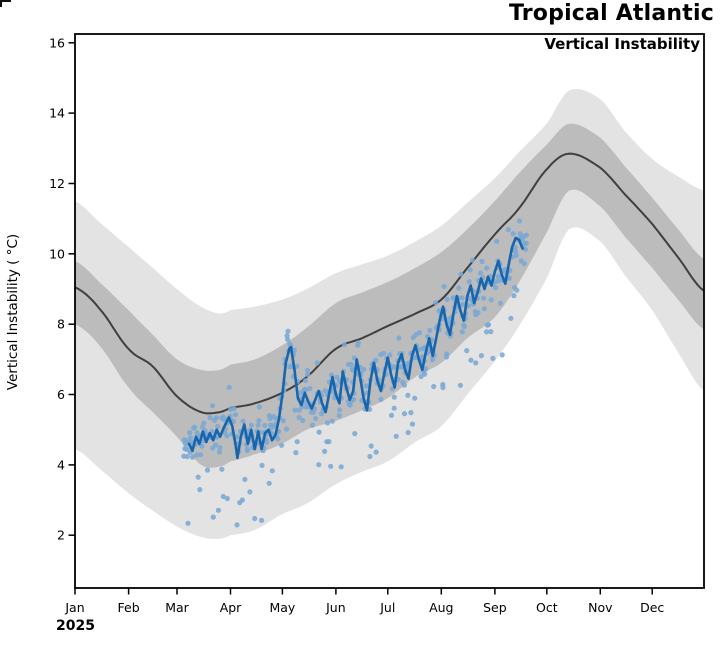 Image resolution: width=720 pixels, height=645 pixels. Describe the element at coordinates (547, 607) in the screenshot. I see `x-tick-label: Oct` at that location.